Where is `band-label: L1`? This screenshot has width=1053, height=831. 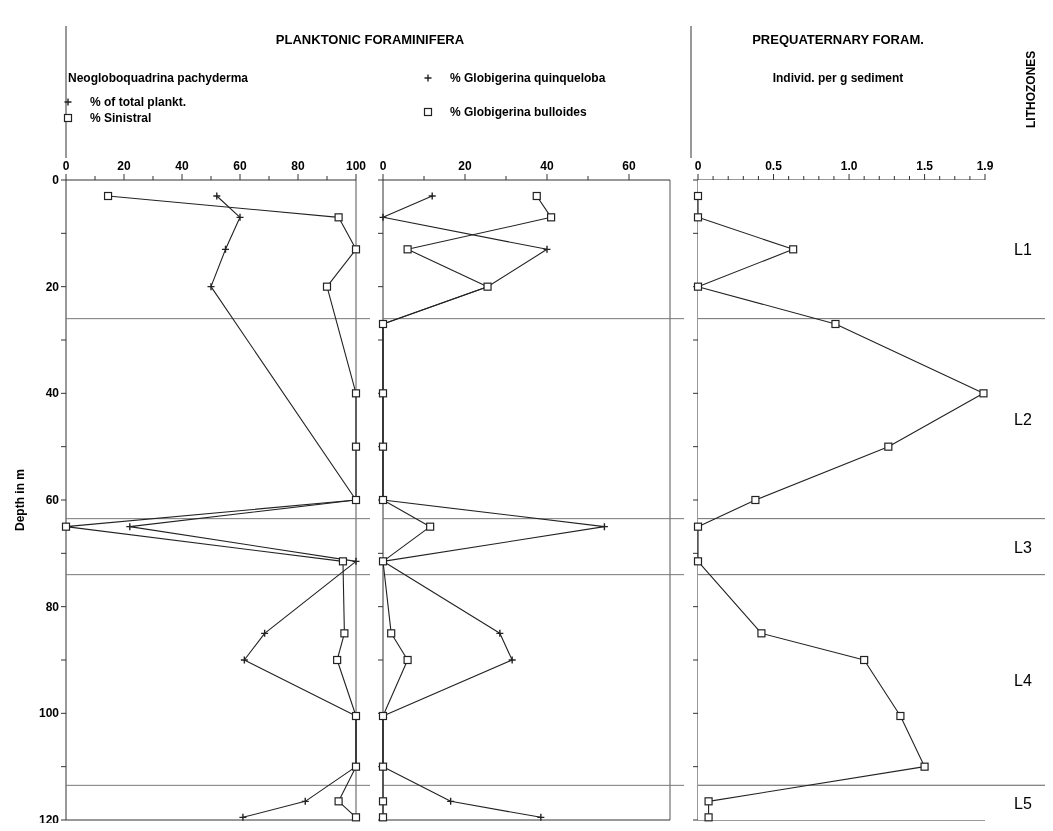
band-label: L1 is located at coordinates (1023, 250).